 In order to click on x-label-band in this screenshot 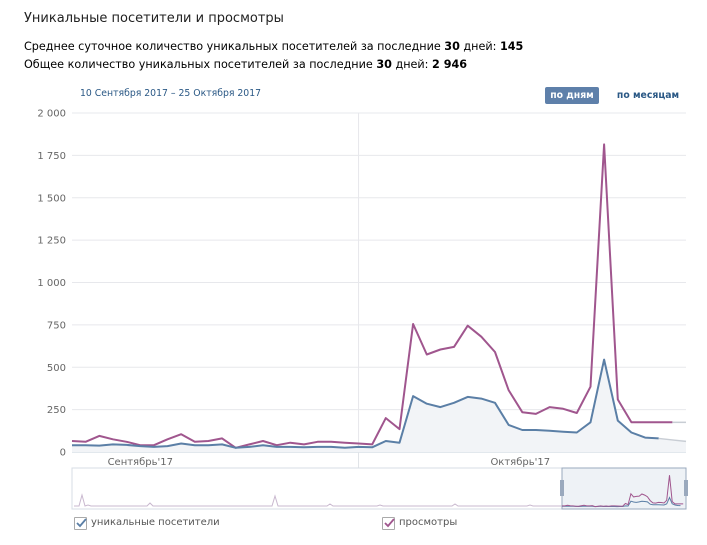, I will do `click(379, 460)`.